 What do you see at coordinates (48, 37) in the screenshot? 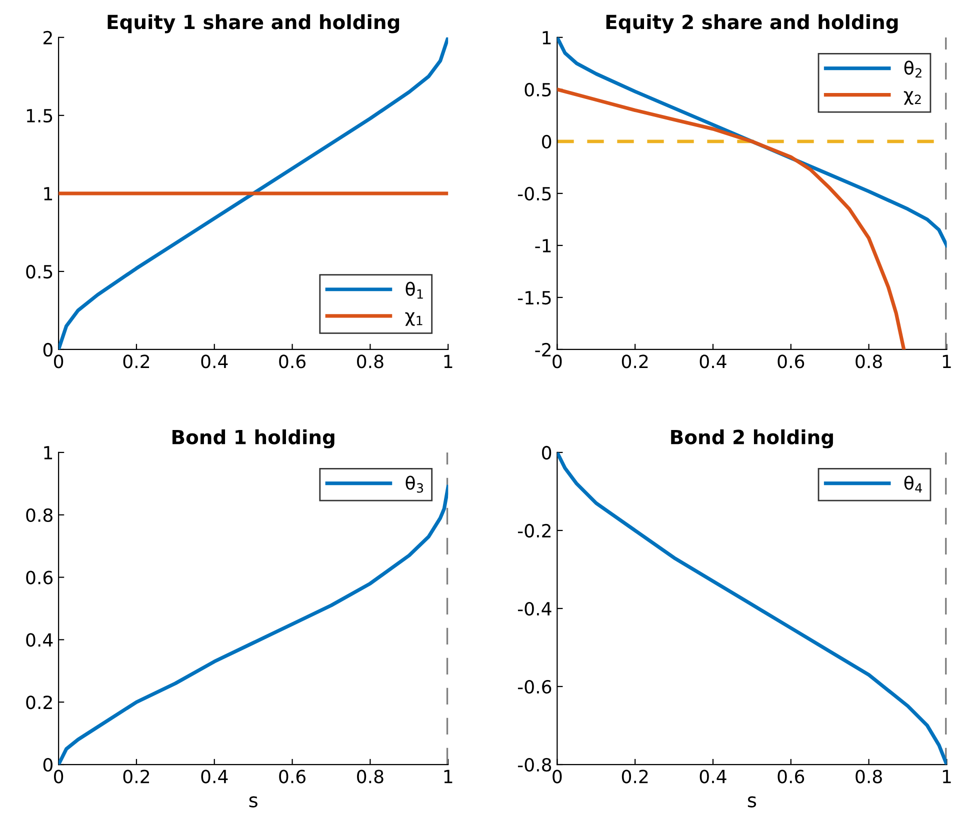
I see `y-tick-label: 2` at bounding box center [48, 37].